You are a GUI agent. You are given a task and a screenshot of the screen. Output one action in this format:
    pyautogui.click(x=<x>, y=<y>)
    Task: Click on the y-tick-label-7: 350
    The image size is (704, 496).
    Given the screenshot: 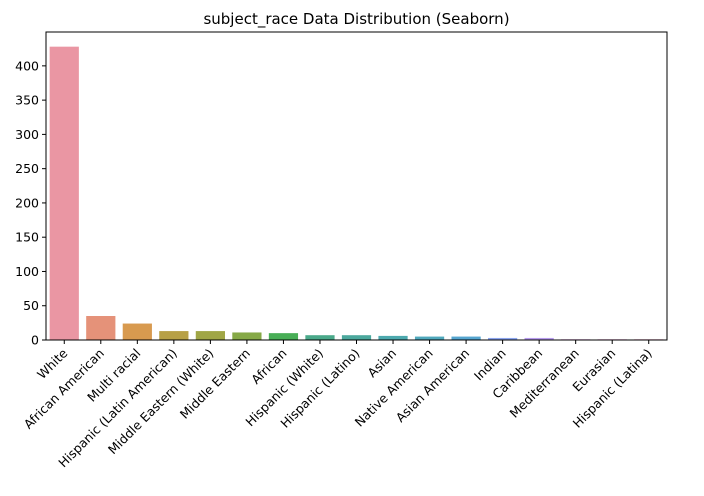 What is the action you would take?
    pyautogui.click(x=27, y=100)
    